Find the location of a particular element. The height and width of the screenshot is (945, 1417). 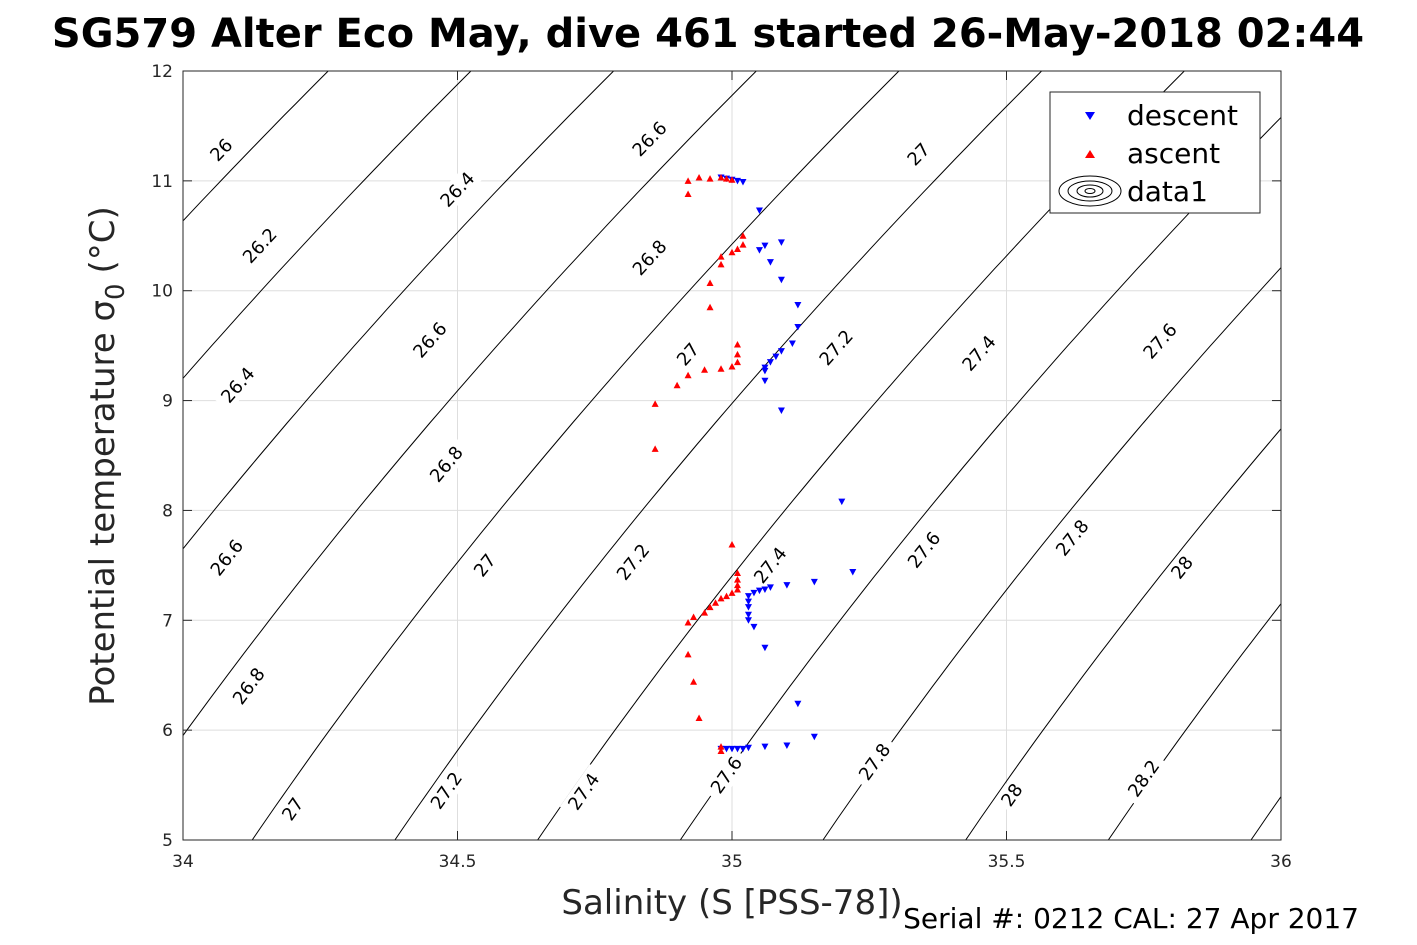

legend-item-data1: data1 is located at coordinates (1133, 191).